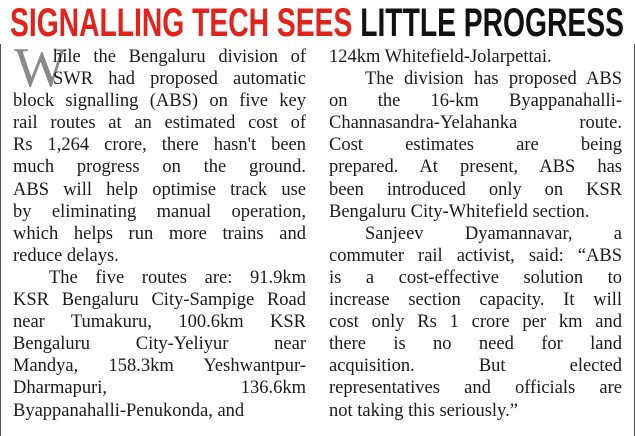  I want to click on drop-cap: W, so click(40, 68).